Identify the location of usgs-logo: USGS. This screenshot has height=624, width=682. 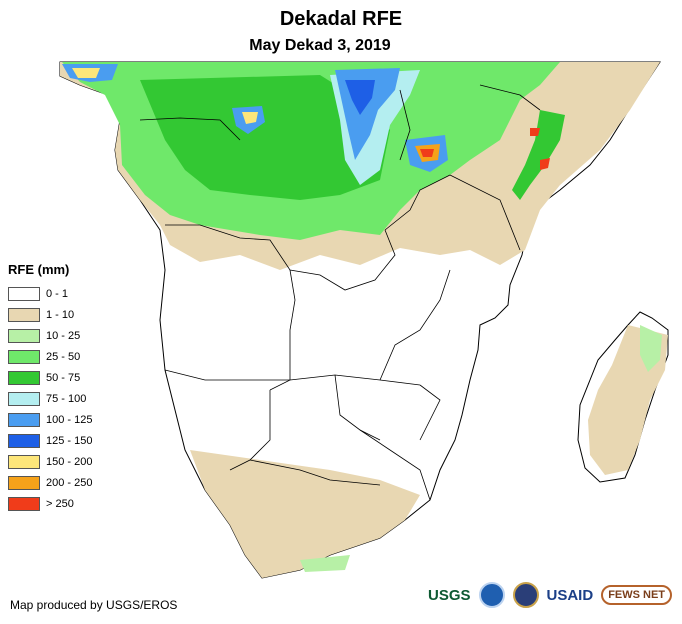
(449, 595).